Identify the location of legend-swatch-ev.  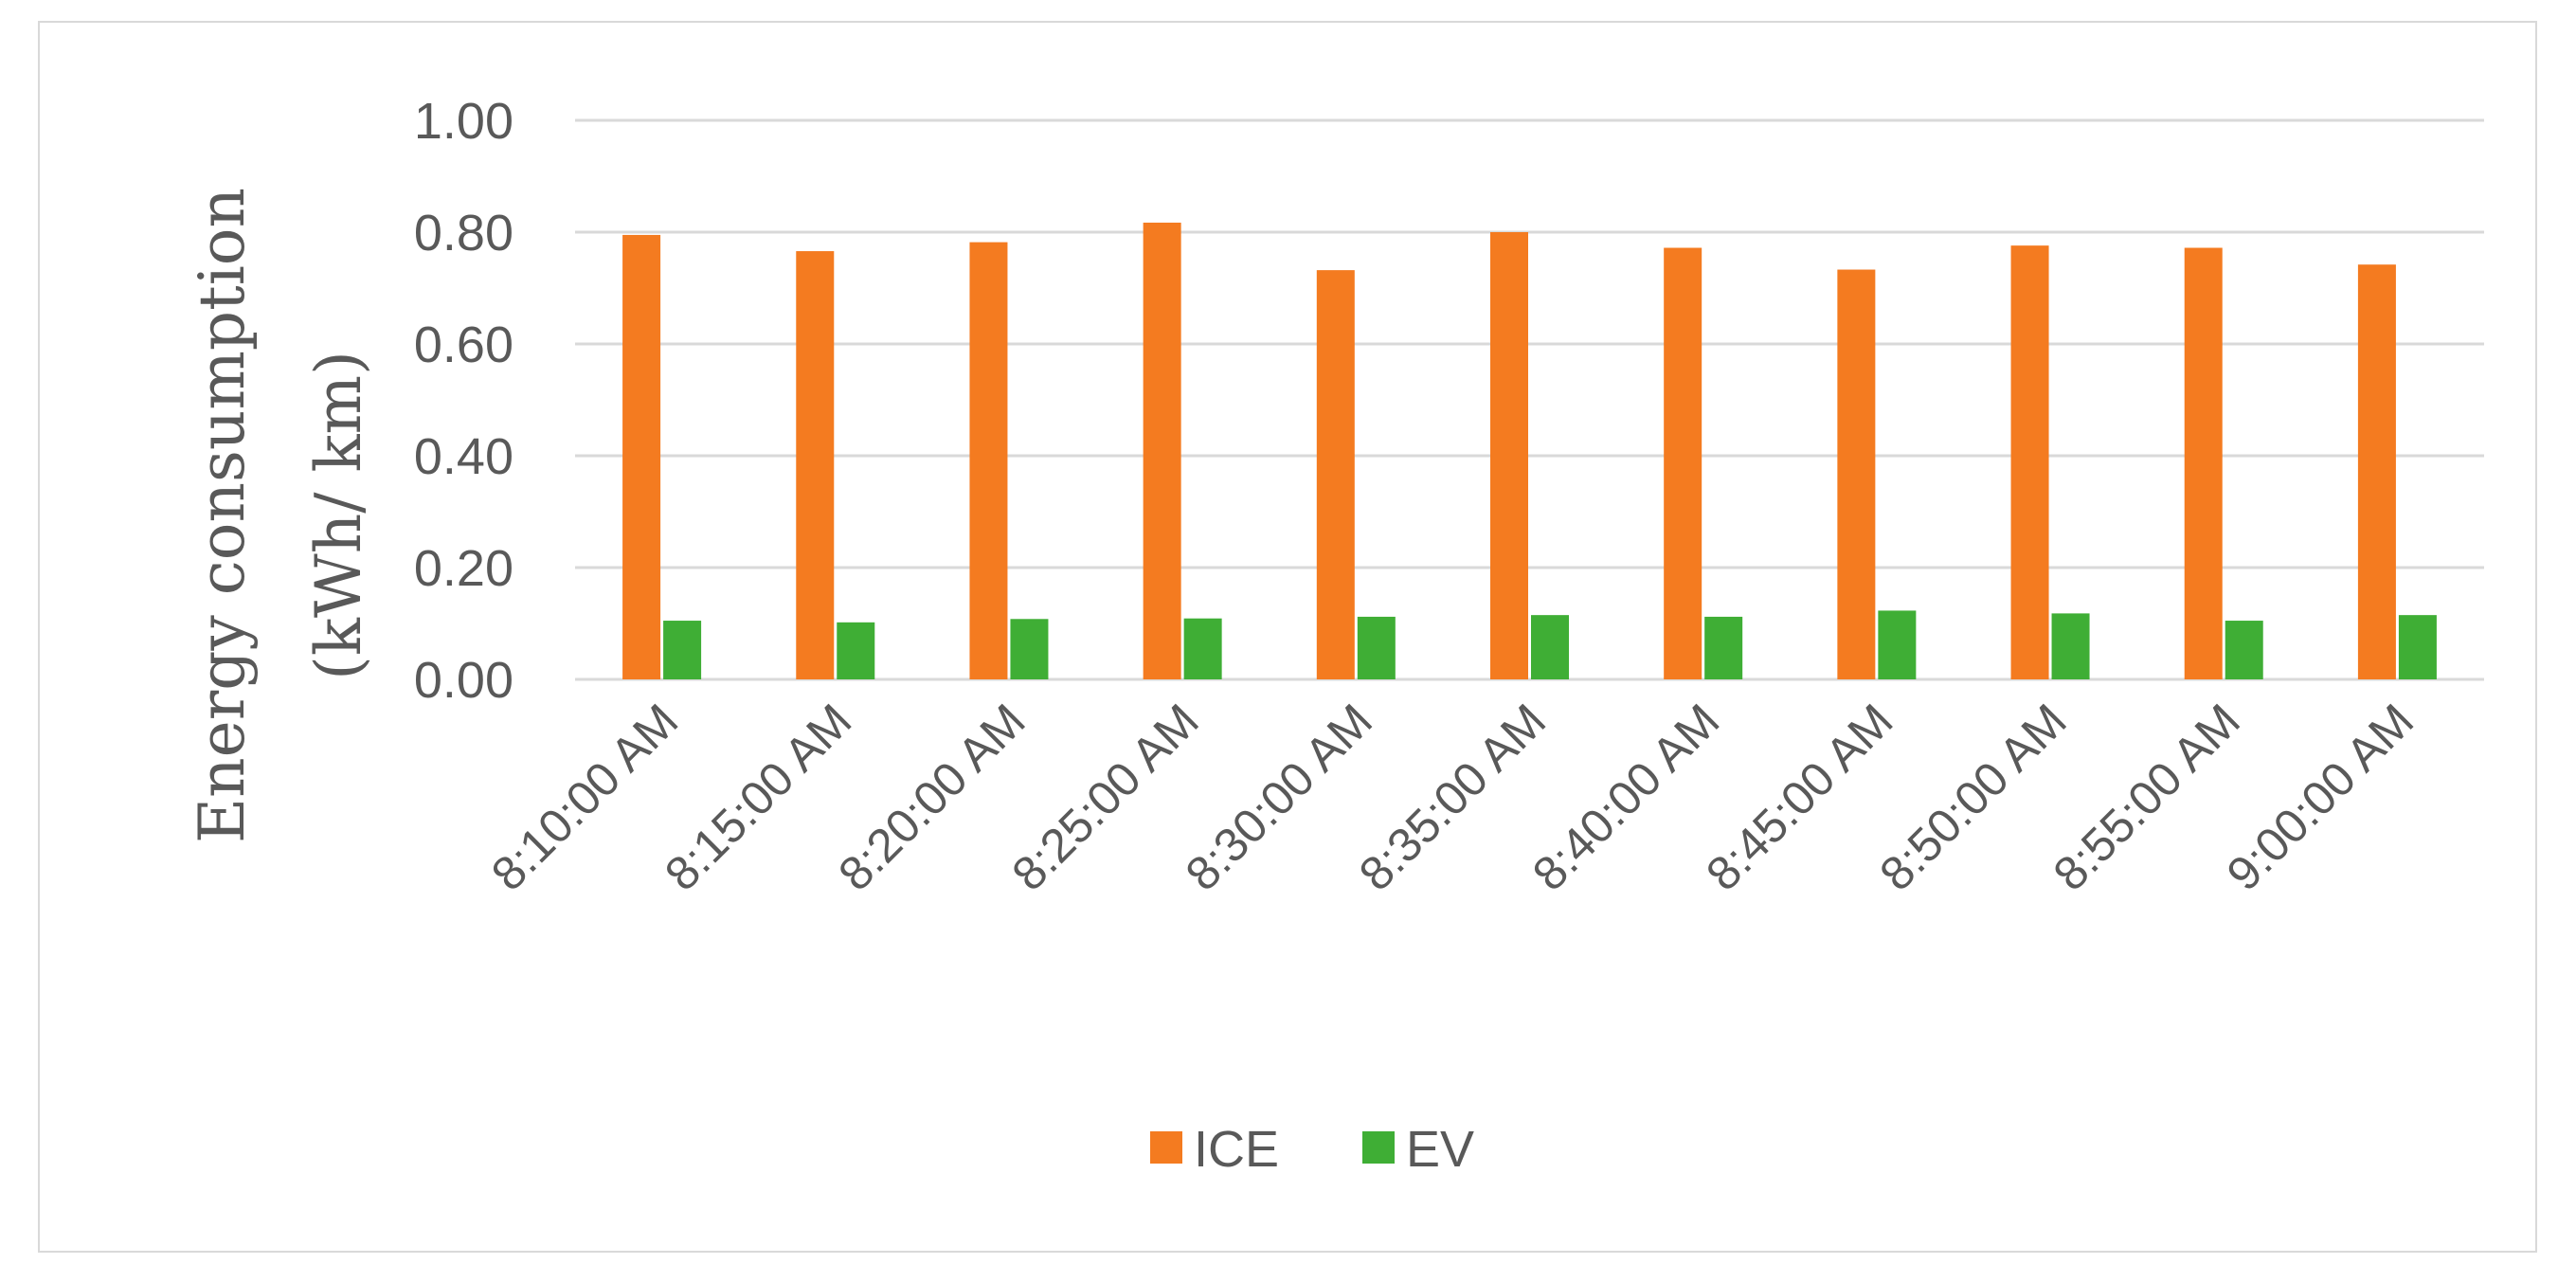
(1378, 1147).